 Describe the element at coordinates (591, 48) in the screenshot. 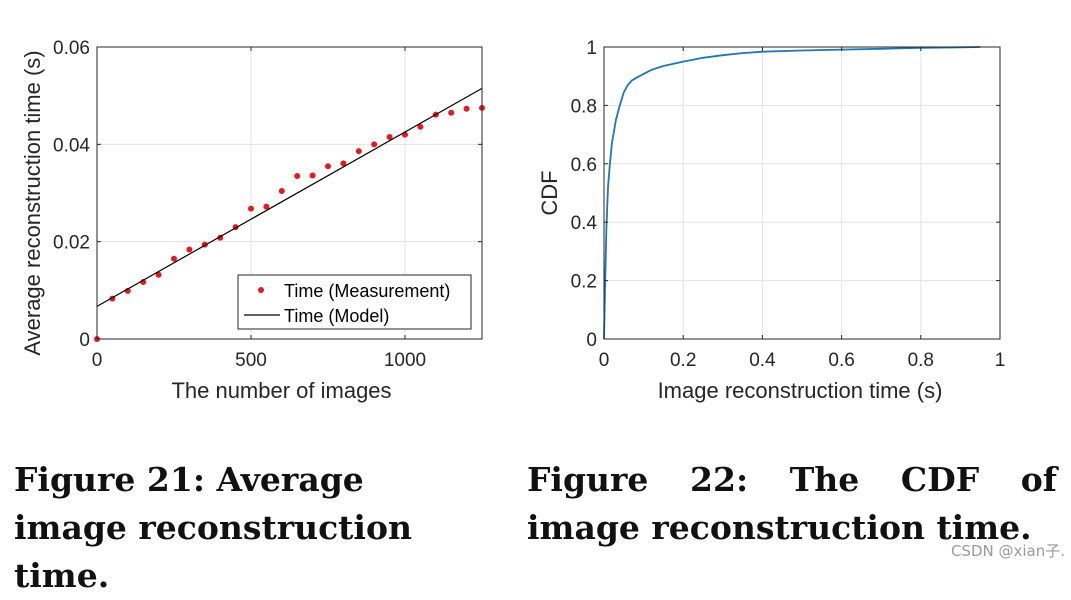

I see `chart2-ytick-label-5: 1` at that location.